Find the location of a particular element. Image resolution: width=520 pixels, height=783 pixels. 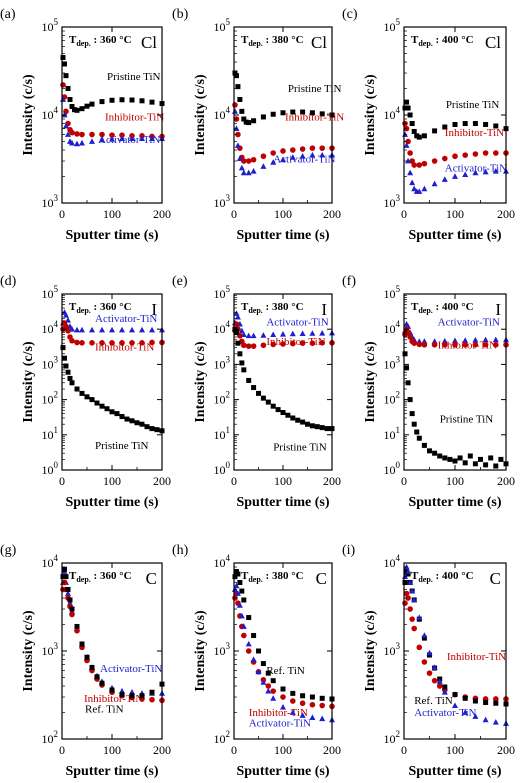

y-tick-exponent: 5 is located at coordinates (228, 289).